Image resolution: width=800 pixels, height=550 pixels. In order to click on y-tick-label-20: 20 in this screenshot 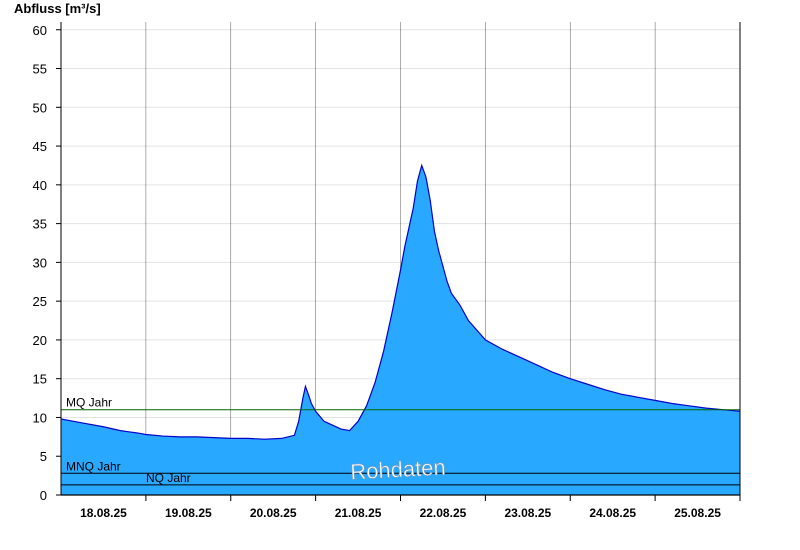, I will do `click(40, 340)`.